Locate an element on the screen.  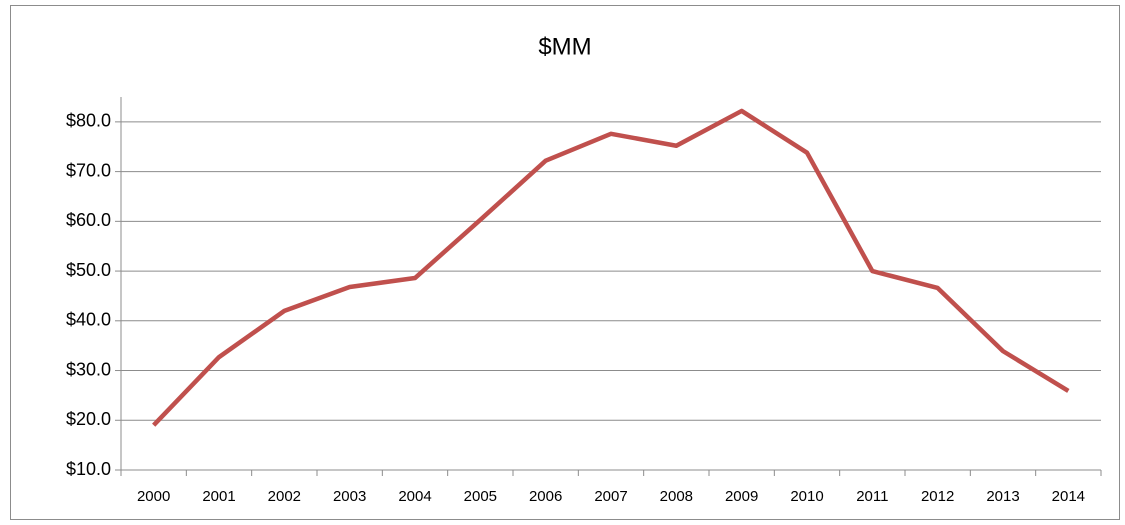
x-tick-label: 2013 is located at coordinates (1002, 496).